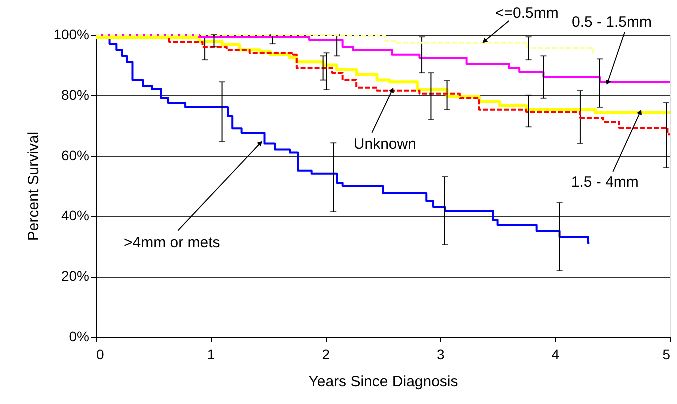 The height and width of the screenshot is (404, 677). I want to click on y-tick-label: 40%, so click(75, 216).